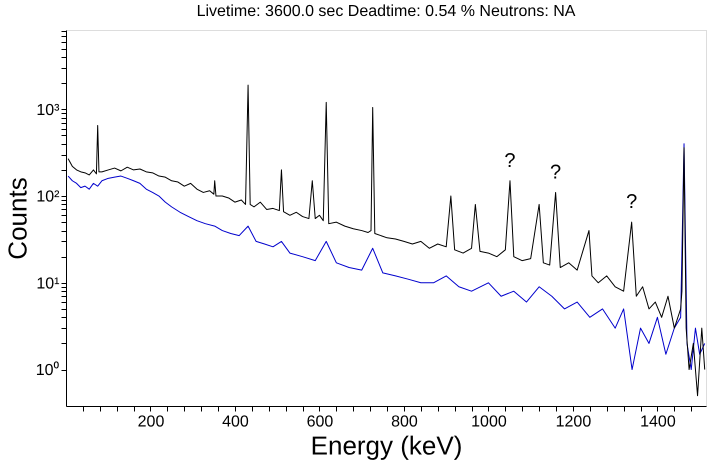 This screenshot has height=468, width=728. I want to click on x-axis-title: Energy (keV), so click(386, 445).